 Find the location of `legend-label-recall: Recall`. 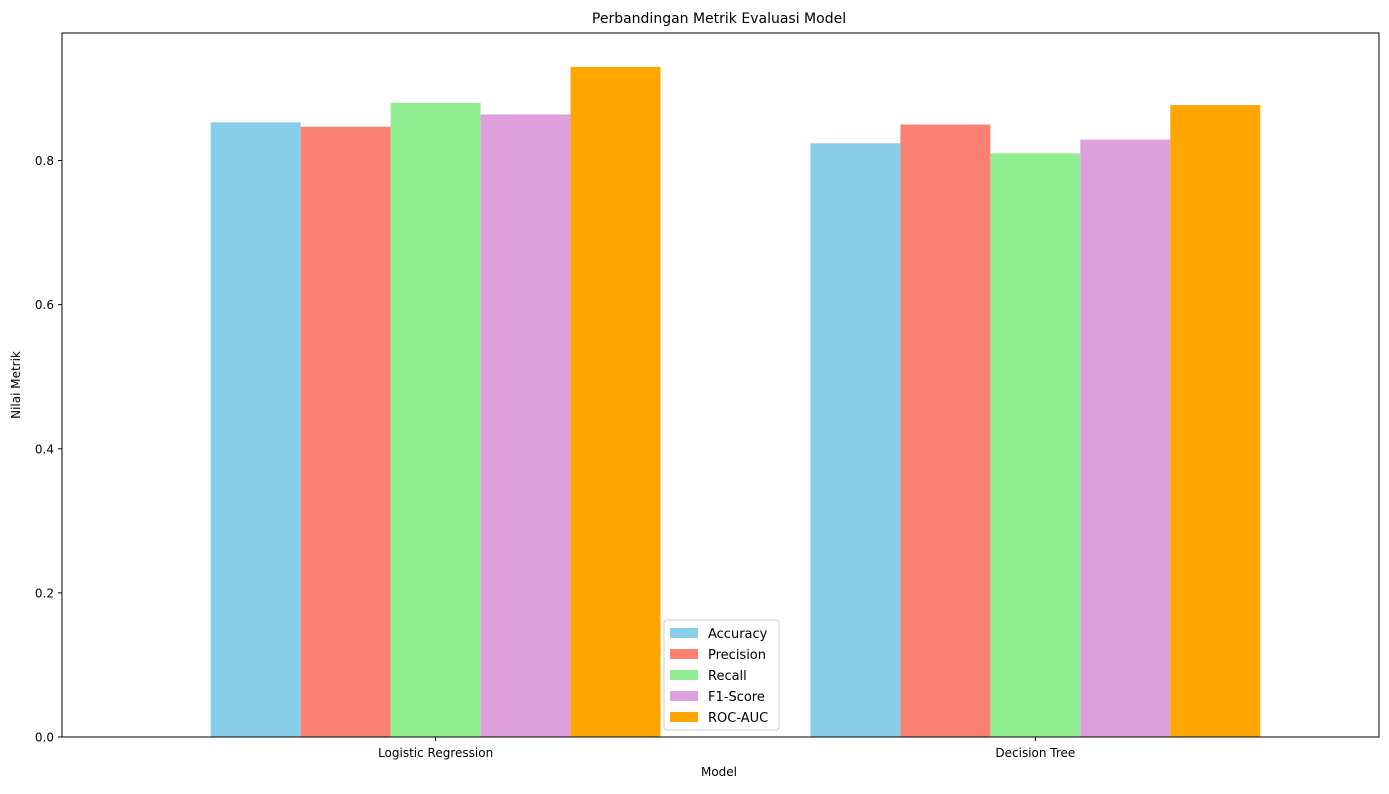

legend-label-recall: Recall is located at coordinates (727, 676).